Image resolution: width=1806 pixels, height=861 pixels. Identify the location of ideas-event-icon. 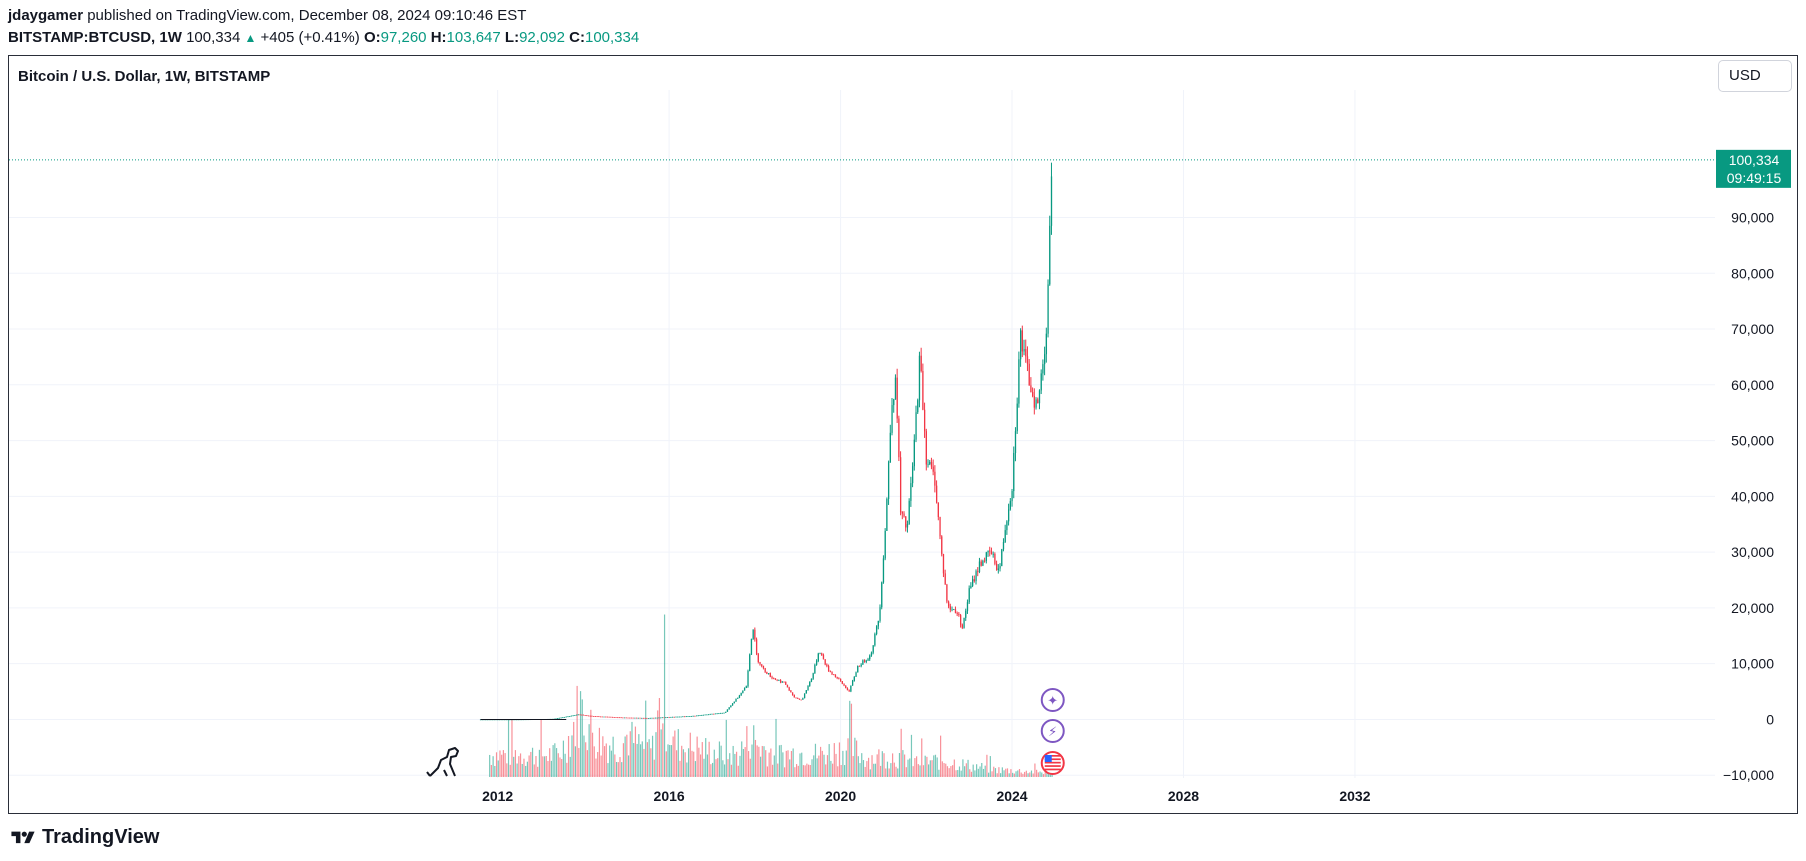
(1052, 700).